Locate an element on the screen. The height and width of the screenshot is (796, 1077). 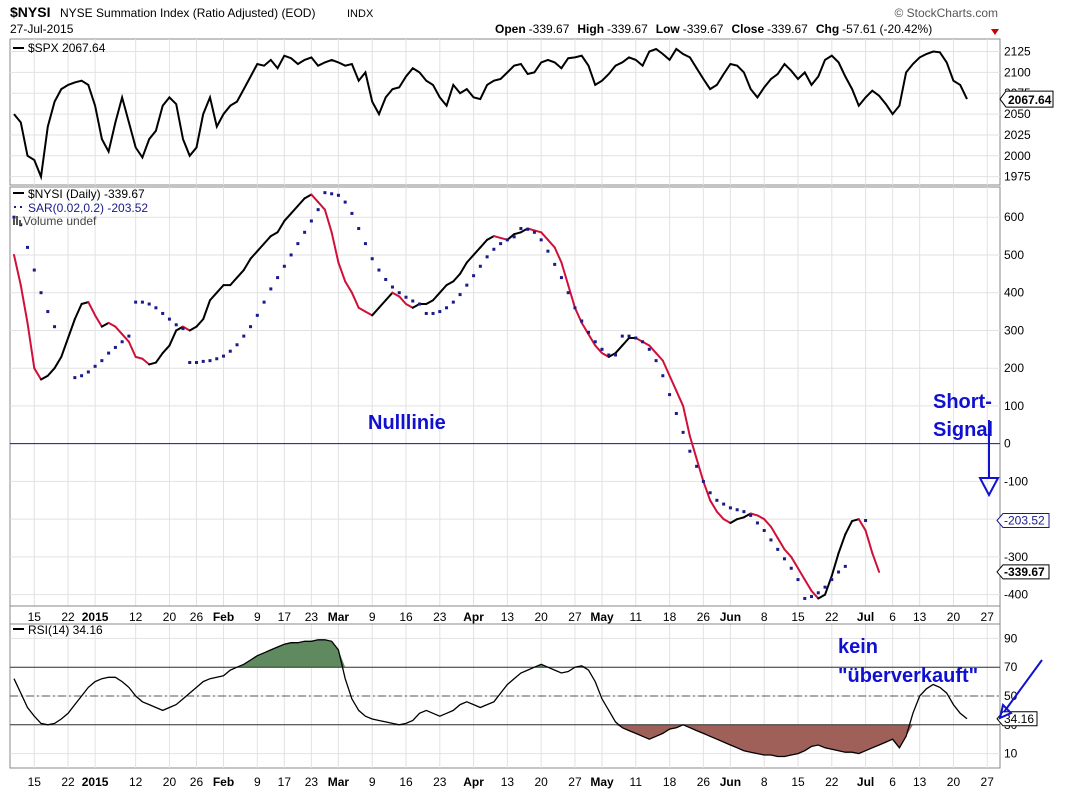
x-tick-label: Jun is located at coordinates (730, 782).